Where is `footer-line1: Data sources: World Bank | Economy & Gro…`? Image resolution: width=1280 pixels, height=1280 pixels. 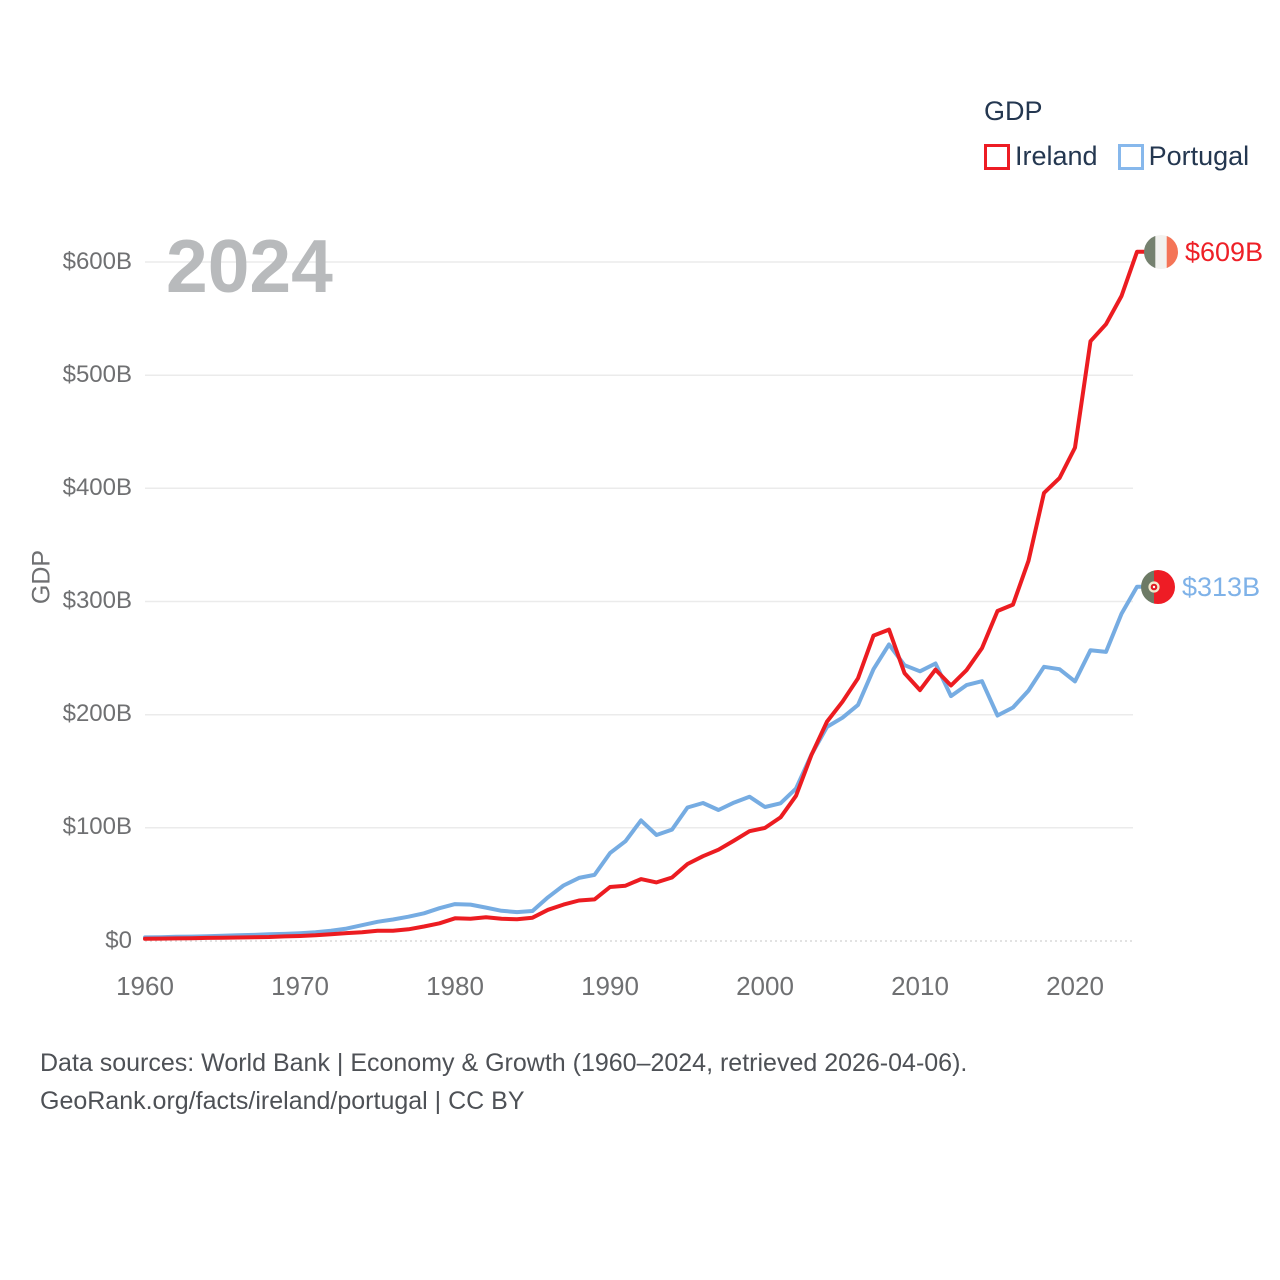
footer-line1: Data sources: World Bank | Economy & Gro… is located at coordinates (504, 1063).